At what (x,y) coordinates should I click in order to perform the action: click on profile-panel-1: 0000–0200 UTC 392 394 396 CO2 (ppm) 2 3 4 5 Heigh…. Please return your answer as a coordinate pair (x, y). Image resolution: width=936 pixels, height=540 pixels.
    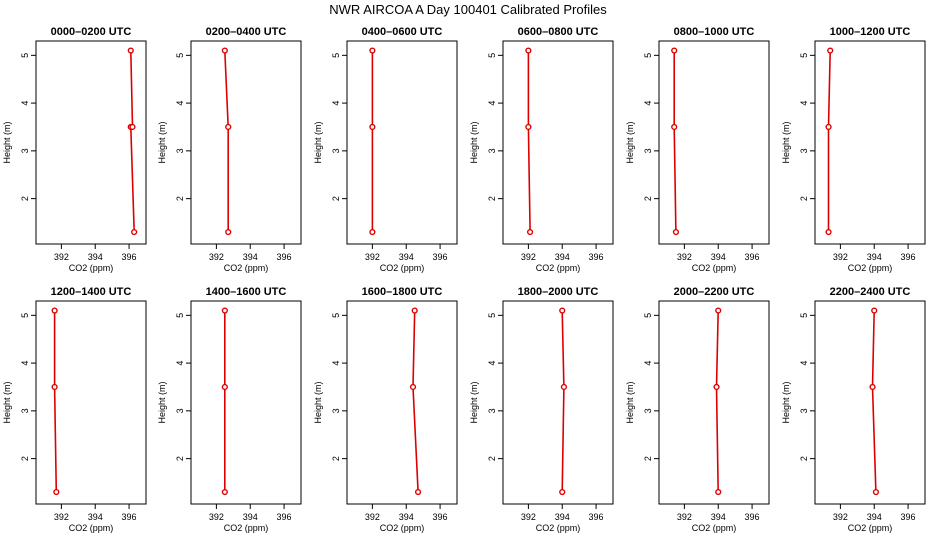
    Looking at the image, I should click on (74, 149).